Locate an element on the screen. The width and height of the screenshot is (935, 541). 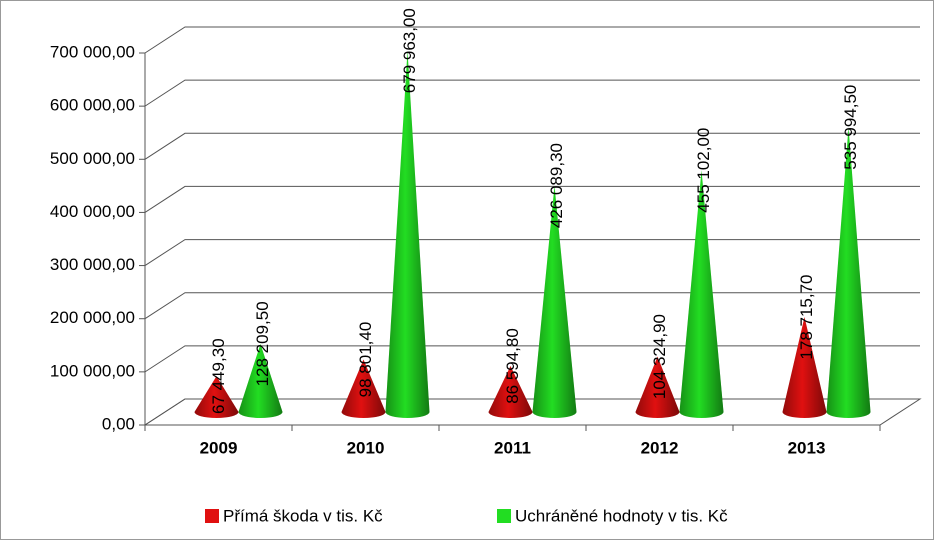
value-label: 426 089,30 is located at coordinates (556, 185).